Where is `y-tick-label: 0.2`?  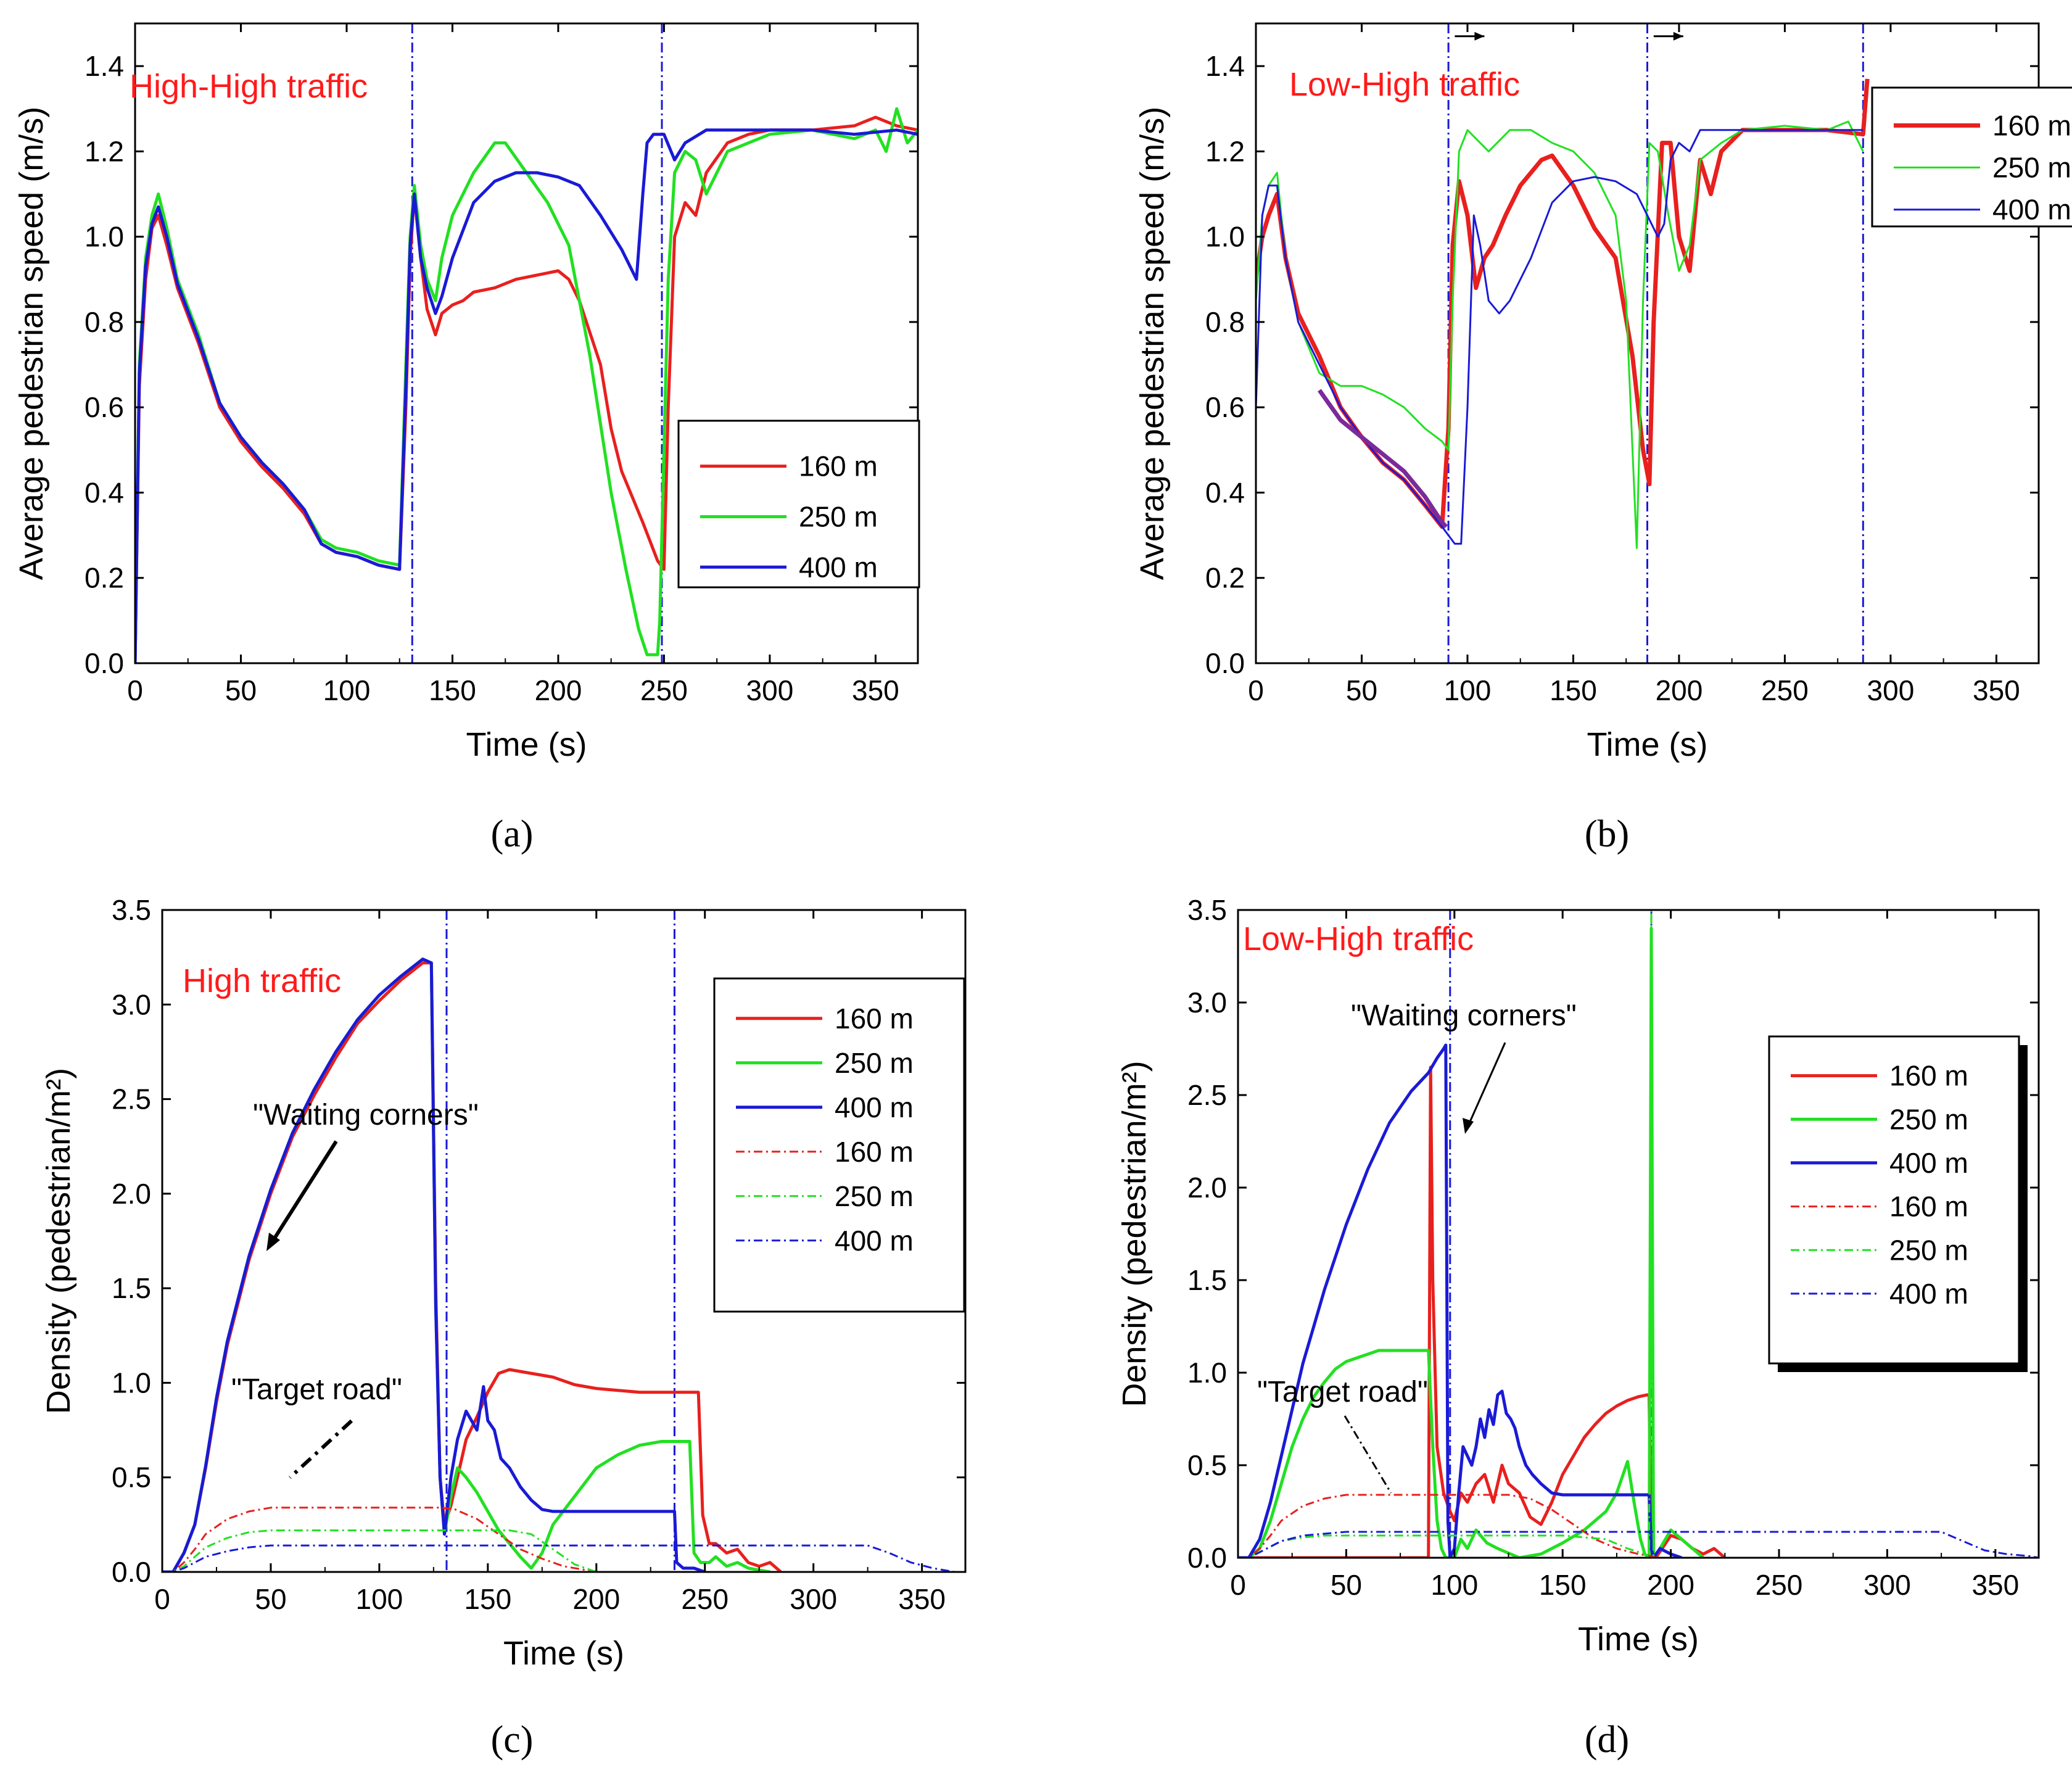 y-tick-label: 0.2 is located at coordinates (1225, 578).